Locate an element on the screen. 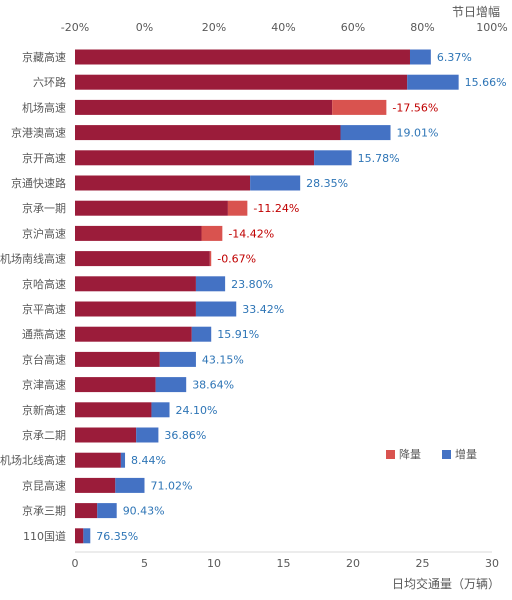  change-data-label: -17.56% is located at coordinates (415, 107).